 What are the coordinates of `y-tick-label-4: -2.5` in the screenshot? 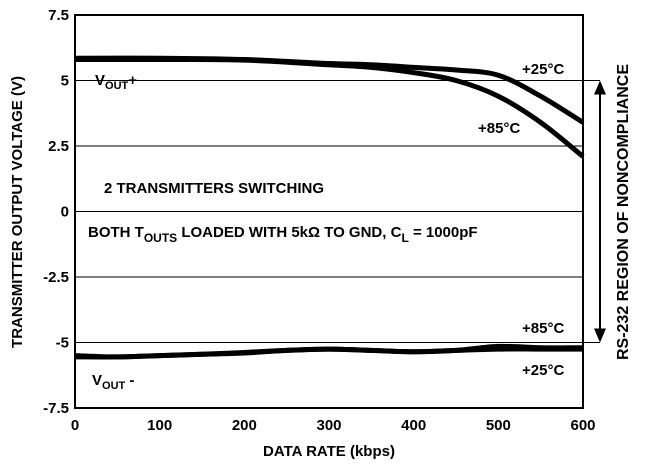 It's located at (56, 277).